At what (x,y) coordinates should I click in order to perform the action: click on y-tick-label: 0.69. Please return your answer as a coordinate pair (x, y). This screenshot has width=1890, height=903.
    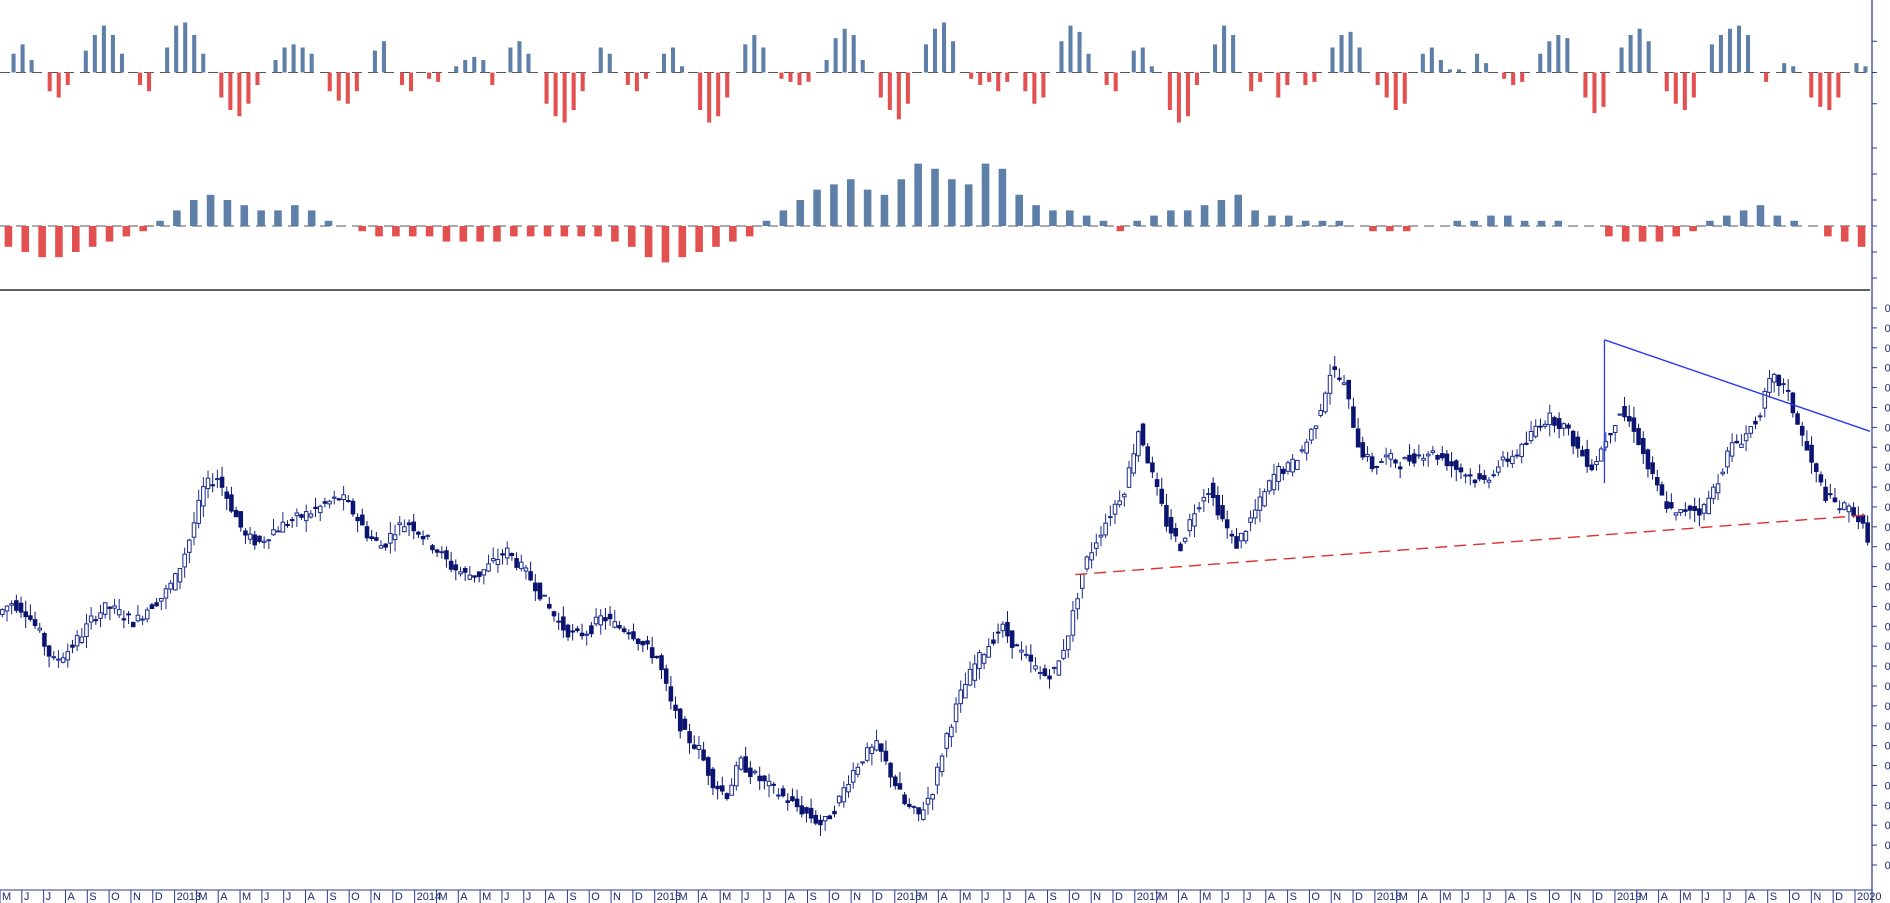
    Looking at the image, I should click on (1887, 846).